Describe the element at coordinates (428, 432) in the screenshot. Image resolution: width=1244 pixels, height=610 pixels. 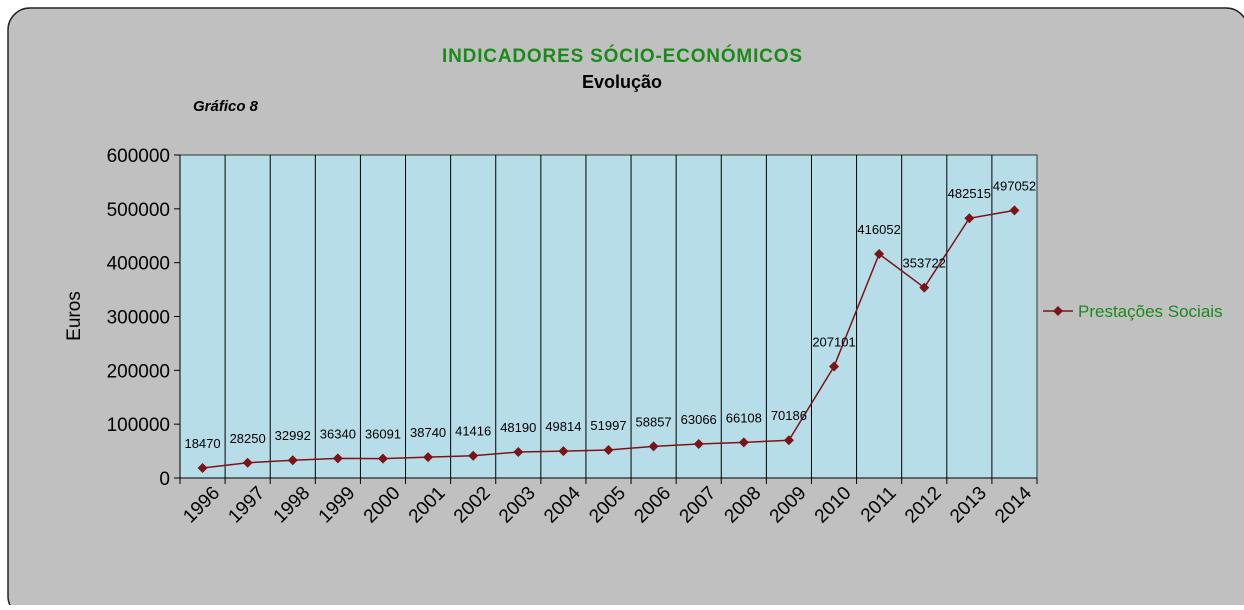
I see `data-label: 38740` at that location.